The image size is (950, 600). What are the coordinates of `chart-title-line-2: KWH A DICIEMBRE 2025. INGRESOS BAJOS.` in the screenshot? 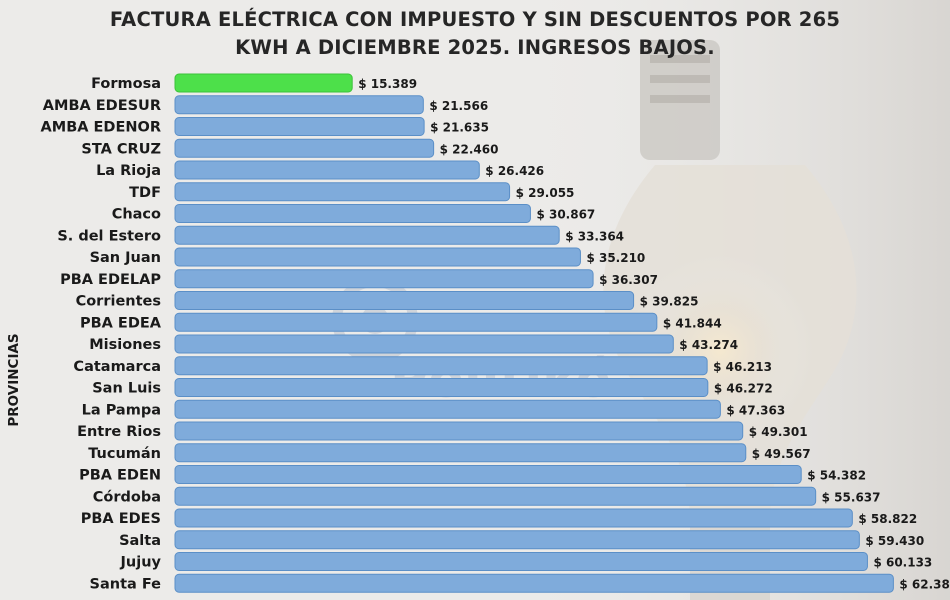 It's located at (475, 47).